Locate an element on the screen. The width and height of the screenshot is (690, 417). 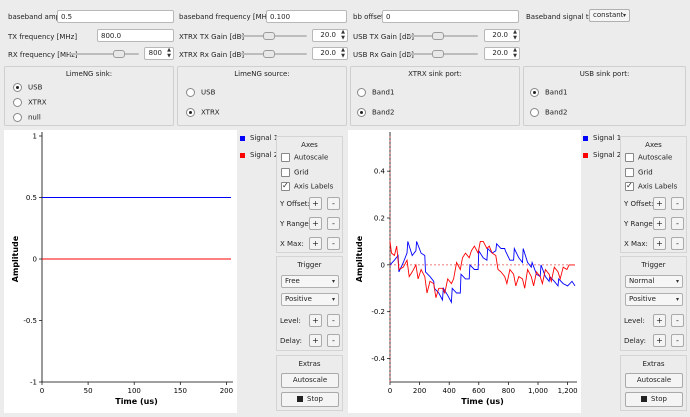
baseband-amp-label: baseband amp.: is located at coordinates (36, 17).